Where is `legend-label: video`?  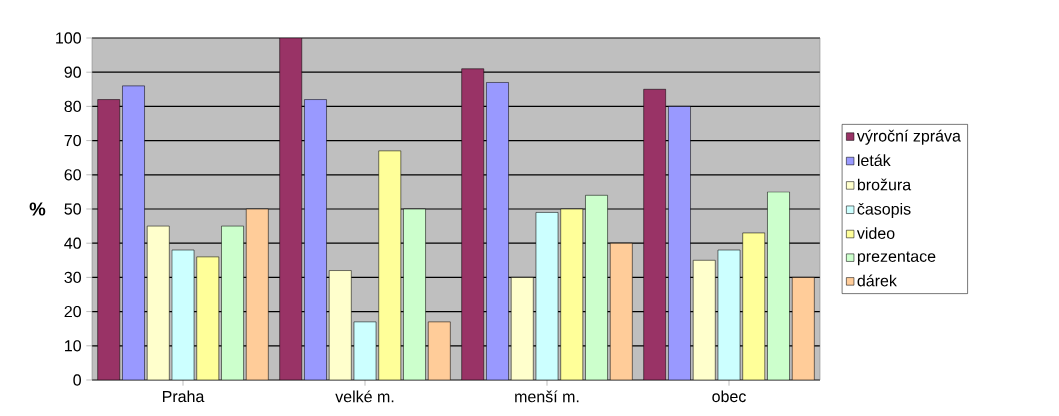 legend-label: video is located at coordinates (875, 233).